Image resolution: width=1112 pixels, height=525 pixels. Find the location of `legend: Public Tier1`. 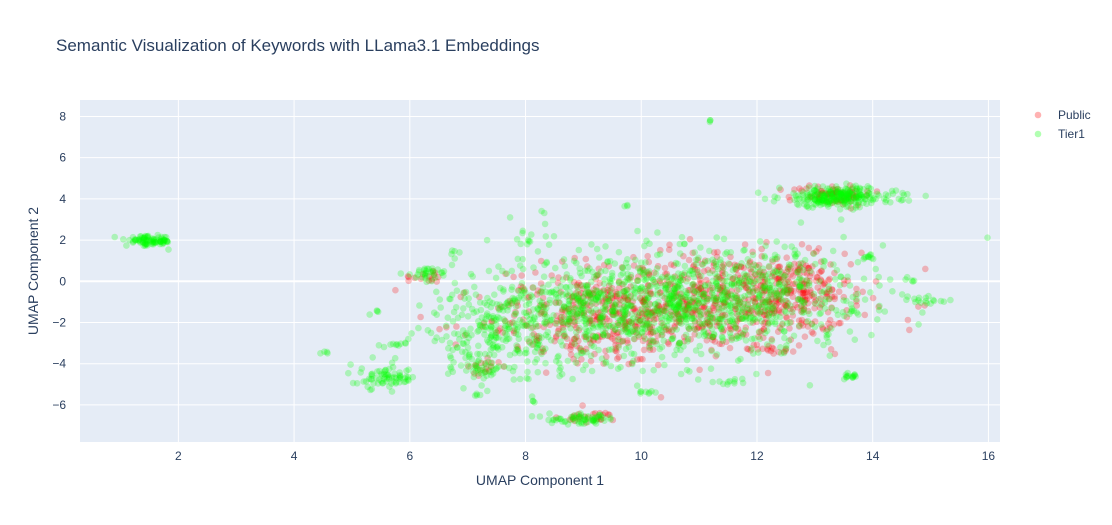

legend: Public Tier1 is located at coordinates (1062, 124).